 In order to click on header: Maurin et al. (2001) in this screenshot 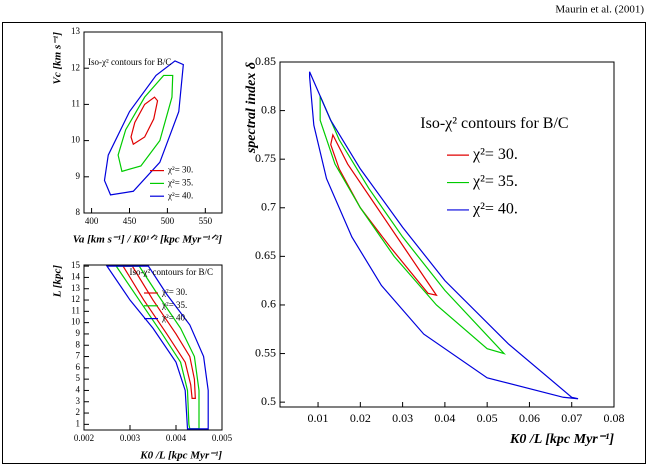, I will do `click(599, 10)`.